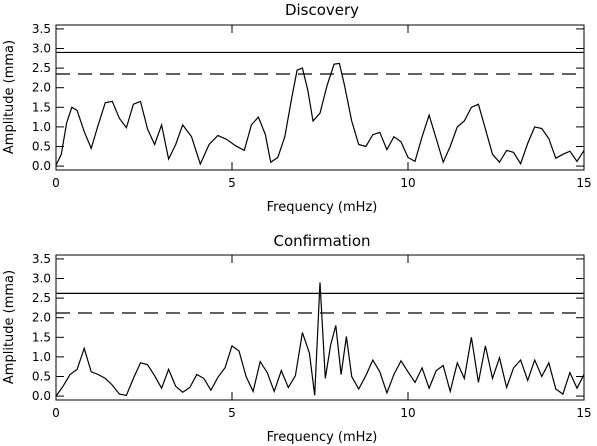 The height and width of the screenshot is (446, 597). Describe the element at coordinates (41, 127) in the screenshot. I see `discovery-y-tick-label: 1.0` at that location.